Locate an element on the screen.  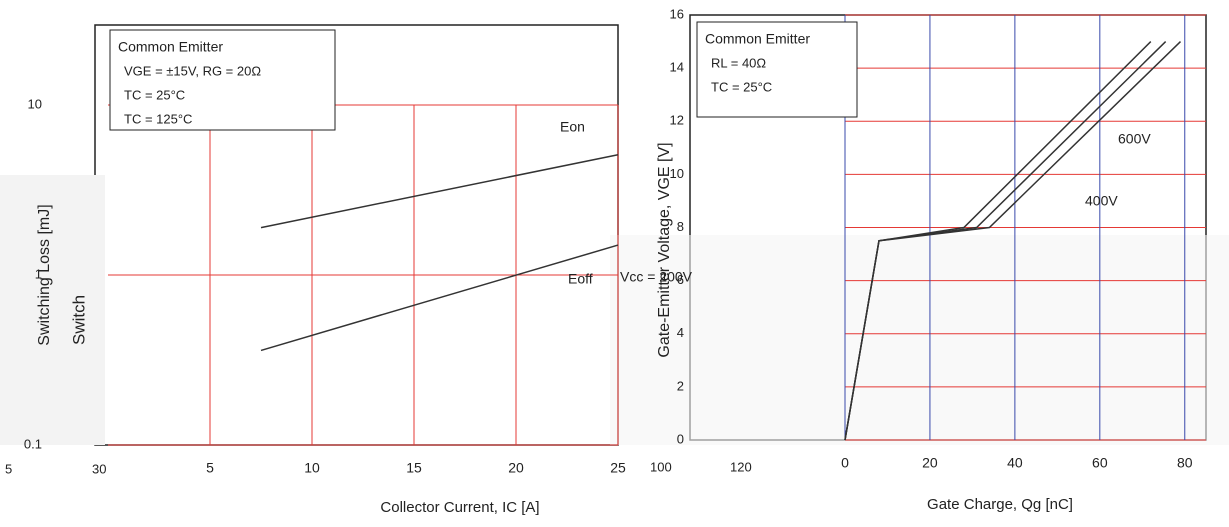
series-label: Vcc = 200V is located at coordinates (656, 277).